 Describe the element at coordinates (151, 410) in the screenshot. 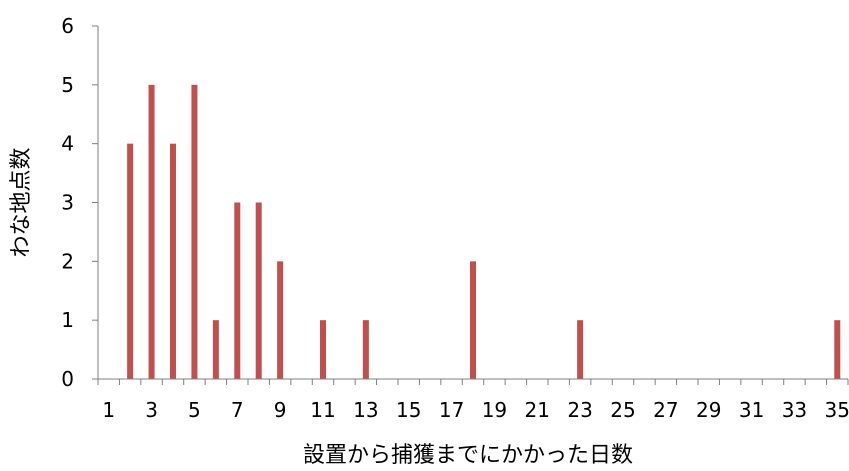

I see `x-tick-label: 3` at that location.